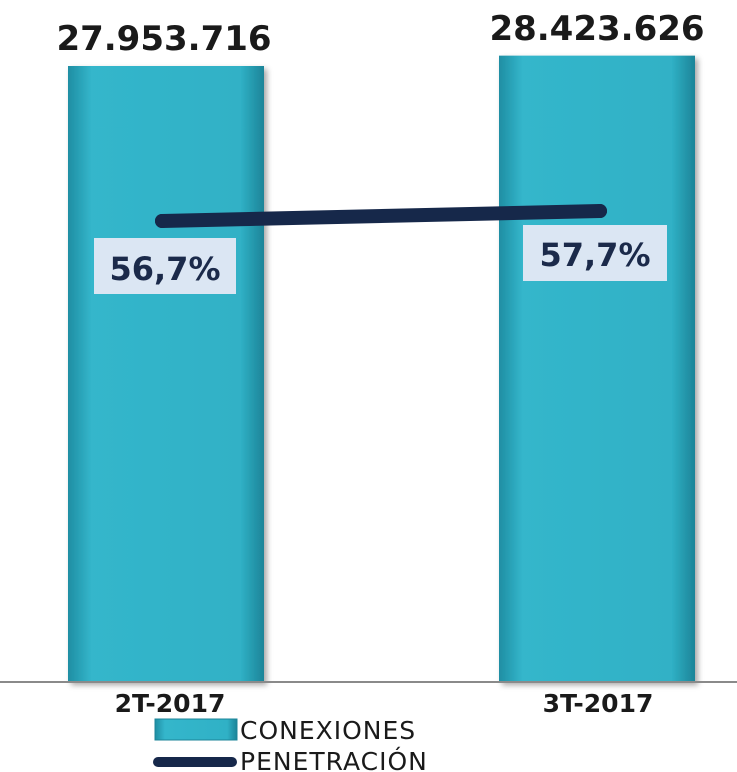 This screenshot has height=772, width=737. I want to click on legend-label-conexiones: CONEXIONES, so click(328, 730).